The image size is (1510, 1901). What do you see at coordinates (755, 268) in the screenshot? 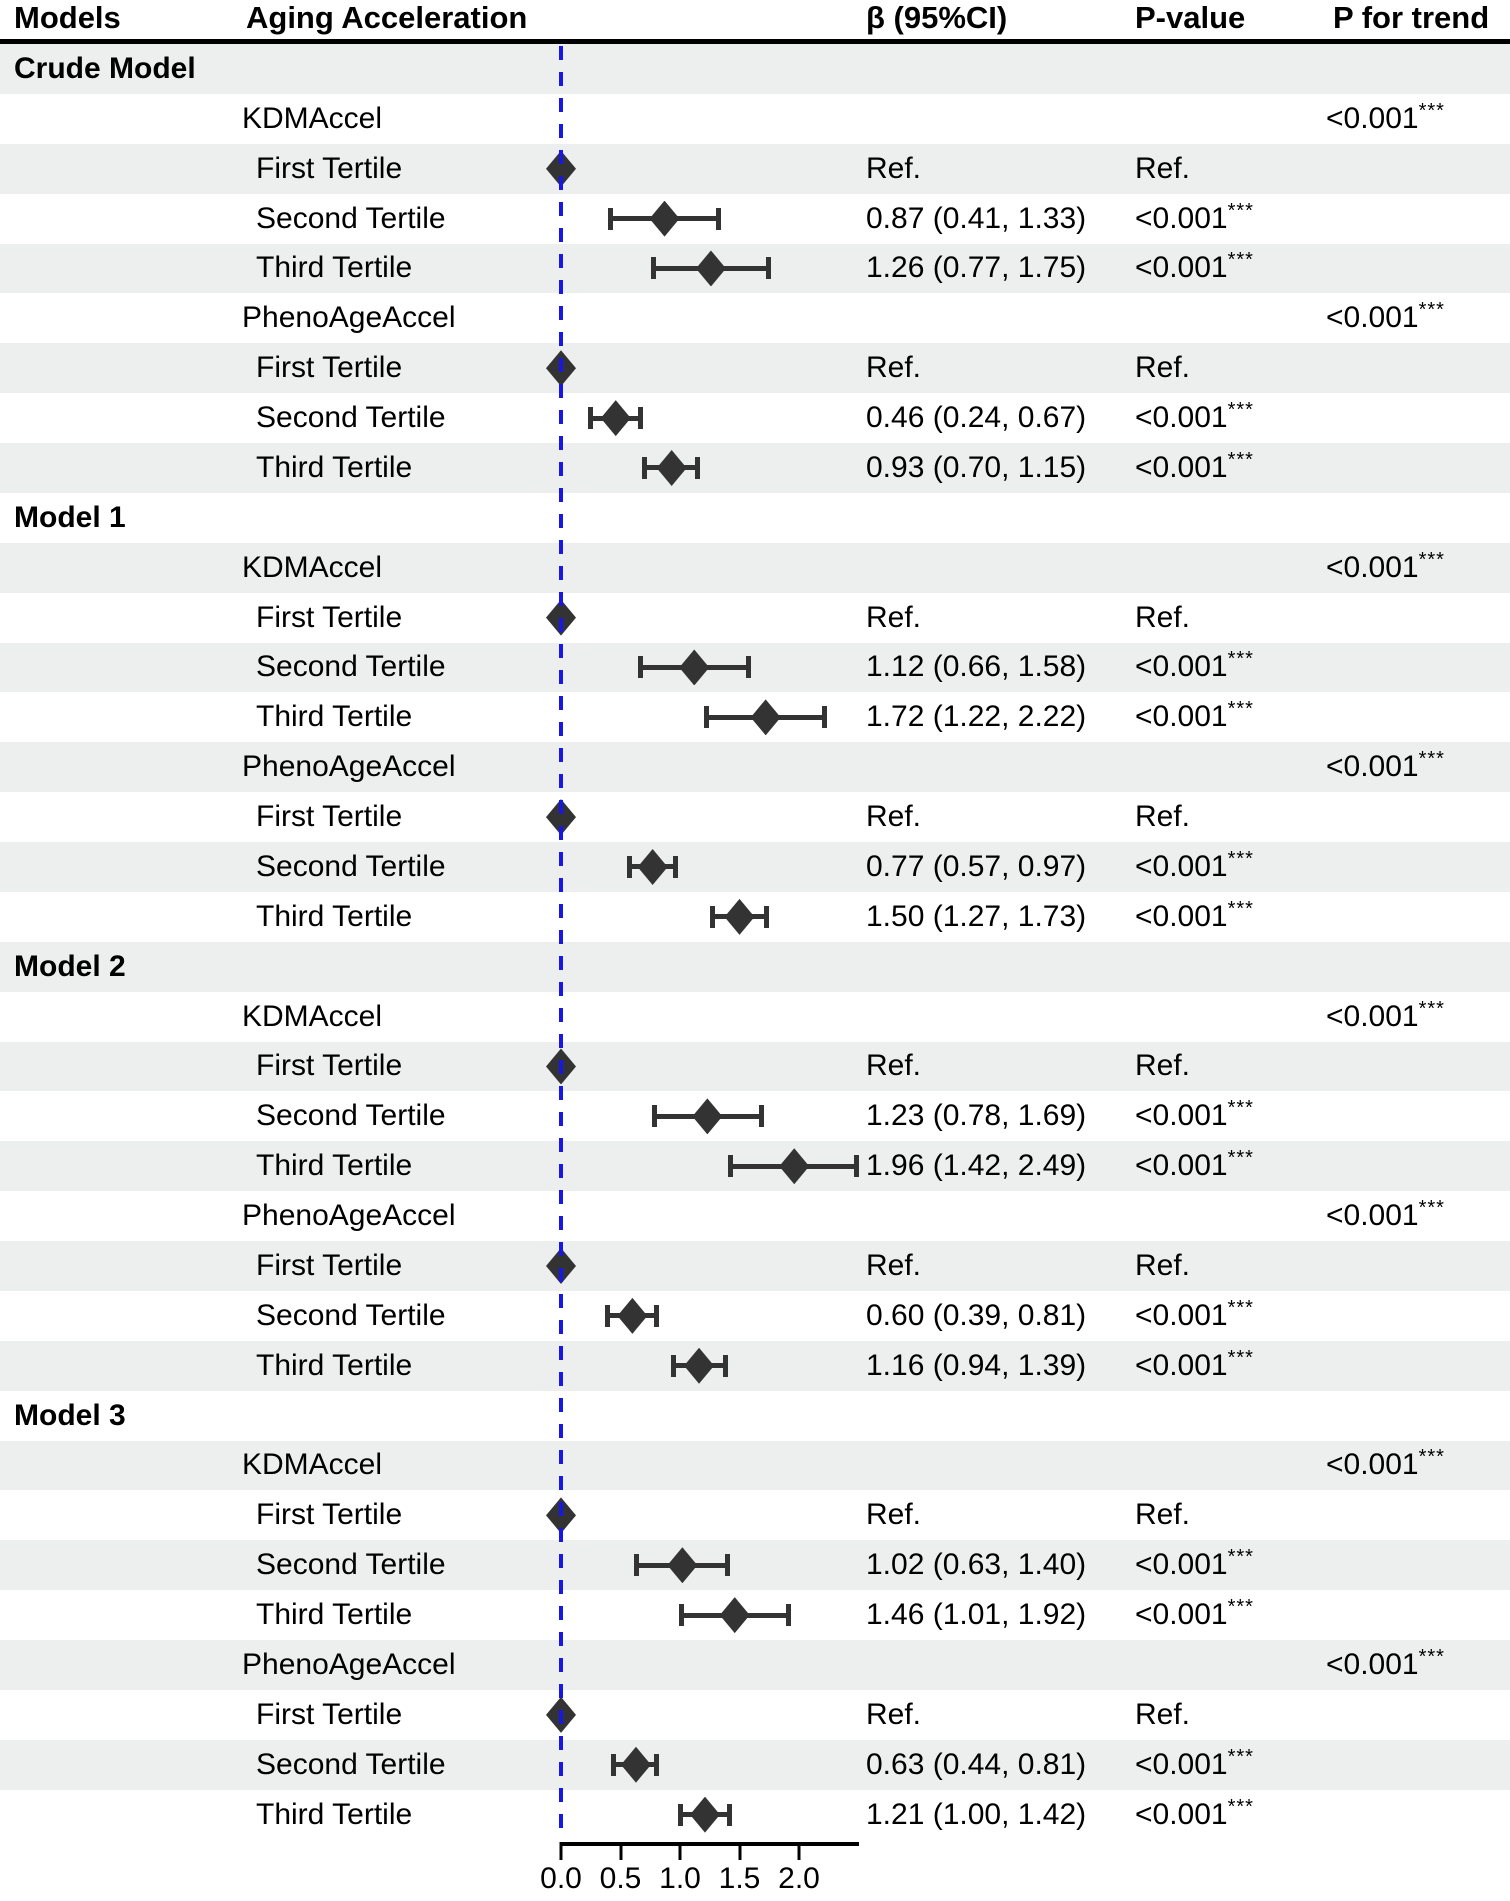
I see `tertile-row: Third Tertile 1.26 (0.77, 1.75) <0.001***` at bounding box center [755, 268].